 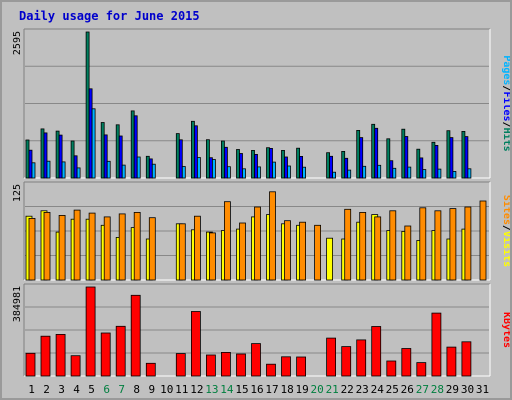 I want to click on x-tick-label: 4, so click(x=76, y=389).